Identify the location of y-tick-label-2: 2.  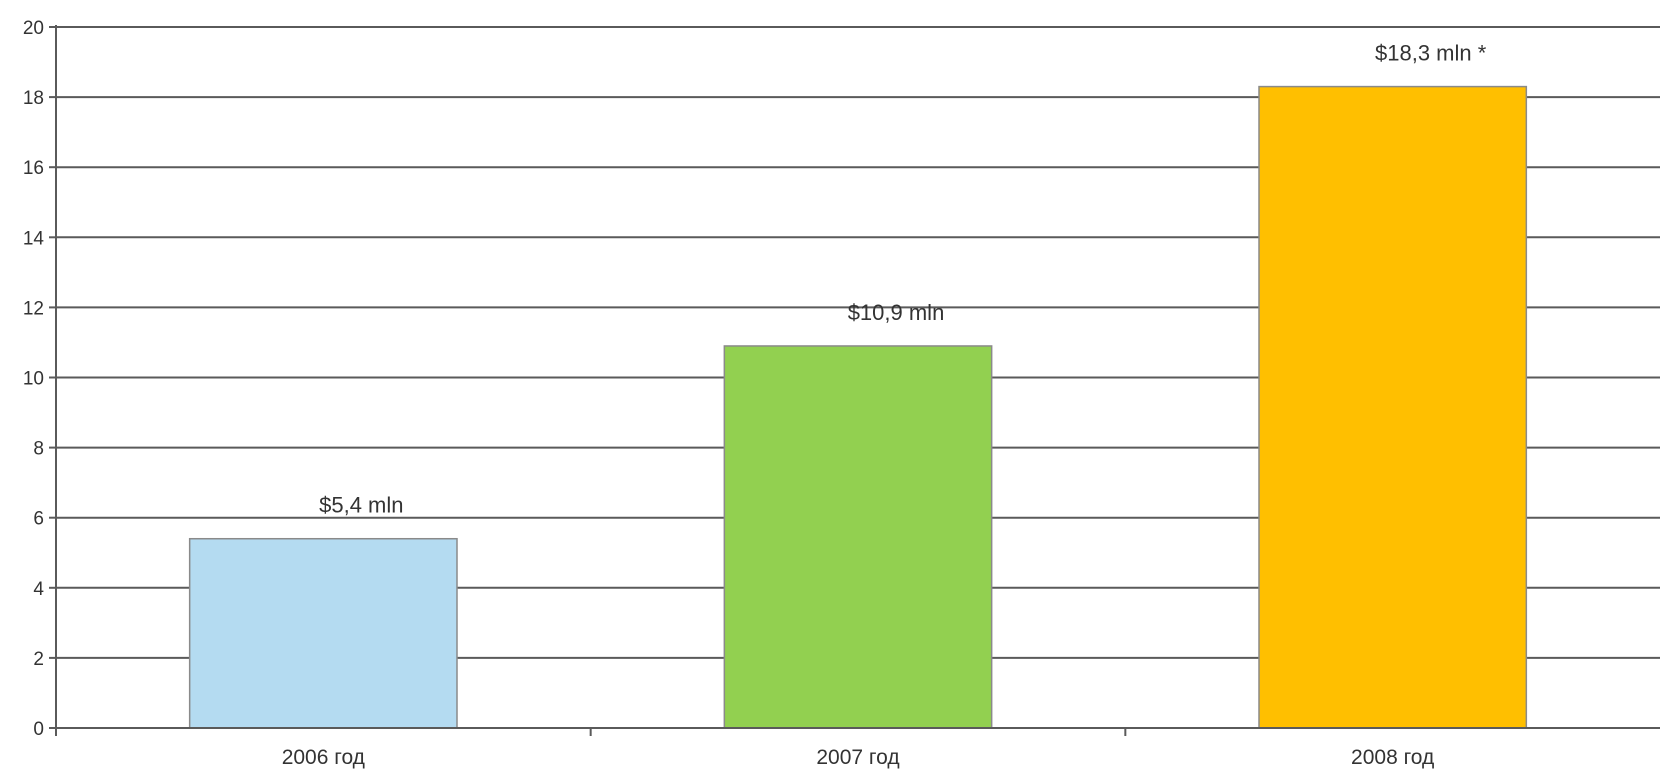
(38, 659).